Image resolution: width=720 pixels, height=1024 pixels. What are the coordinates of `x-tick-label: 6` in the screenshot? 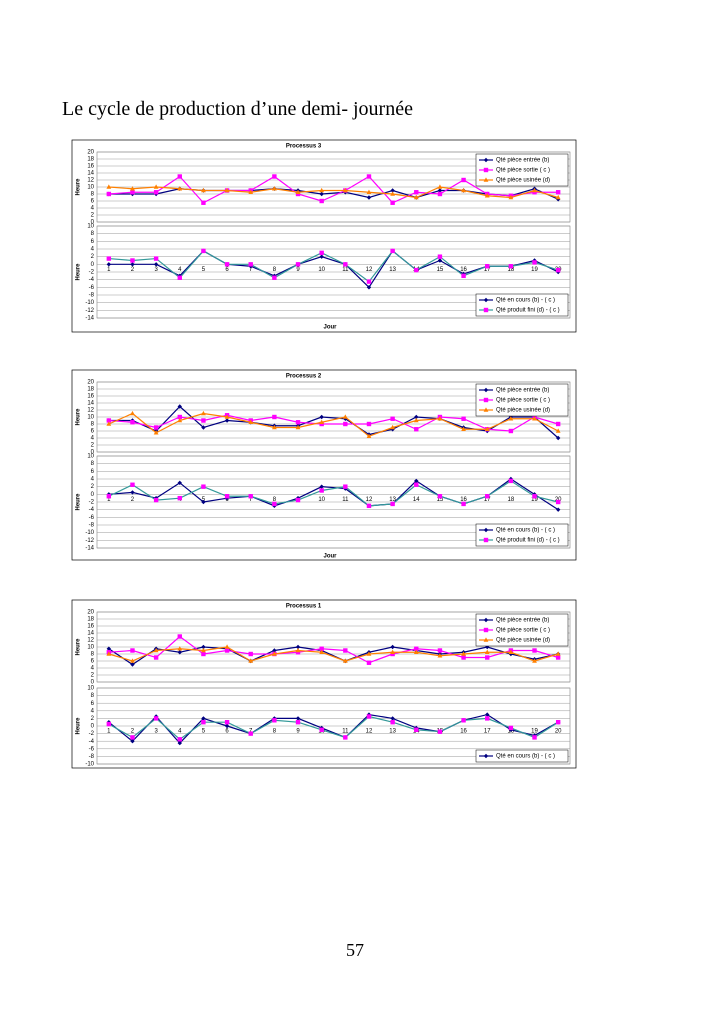 It's located at (227, 732).